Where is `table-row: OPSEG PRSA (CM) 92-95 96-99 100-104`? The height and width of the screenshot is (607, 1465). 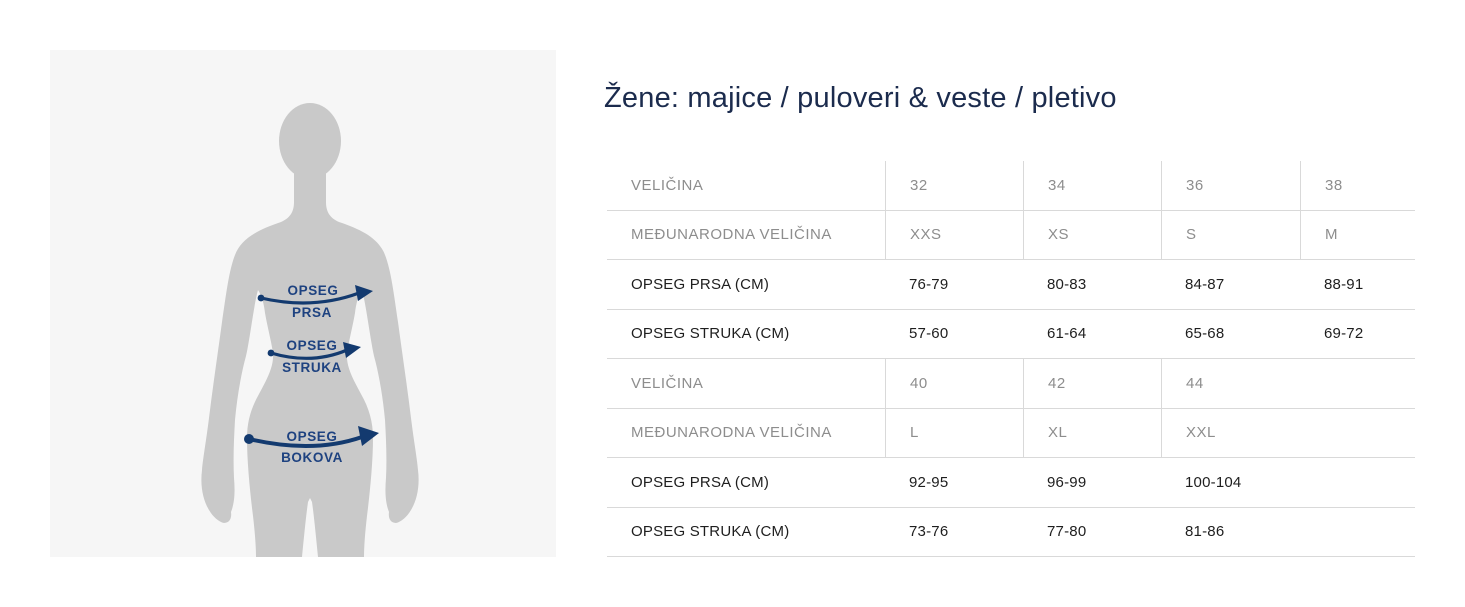 table-row: OPSEG PRSA (CM) 92-95 96-99 100-104 is located at coordinates (1011, 483).